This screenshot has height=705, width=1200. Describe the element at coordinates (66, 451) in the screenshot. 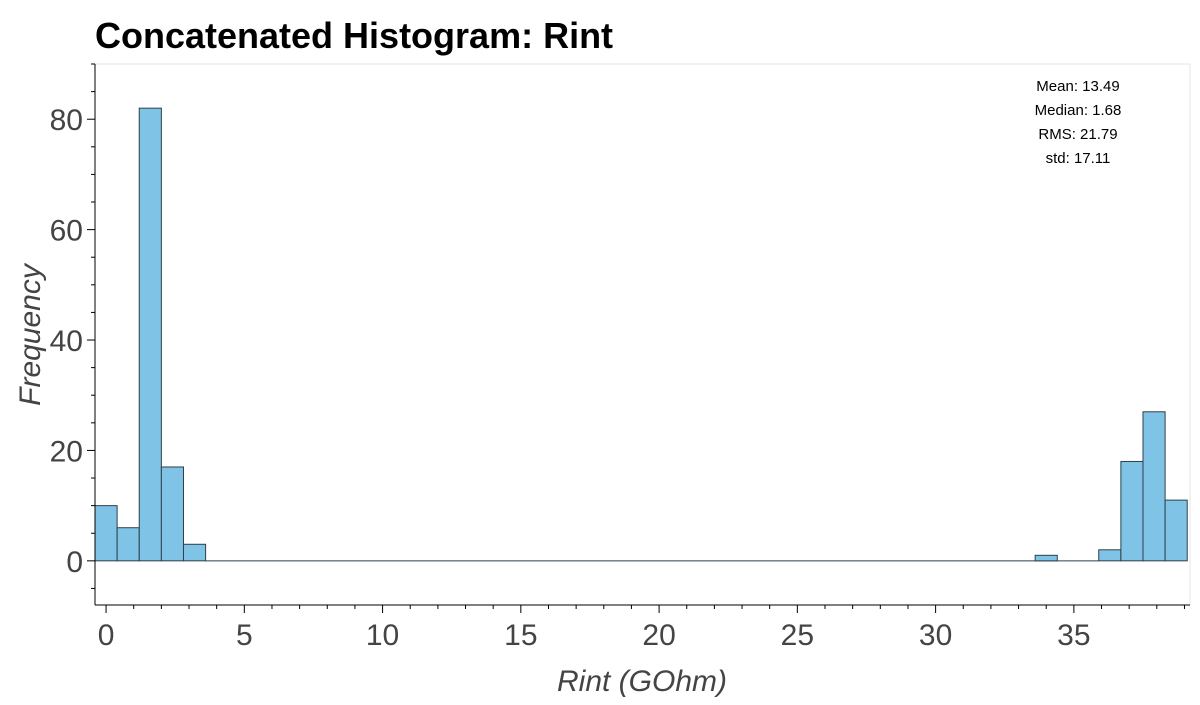

I see `y-tick-label: 20` at that location.